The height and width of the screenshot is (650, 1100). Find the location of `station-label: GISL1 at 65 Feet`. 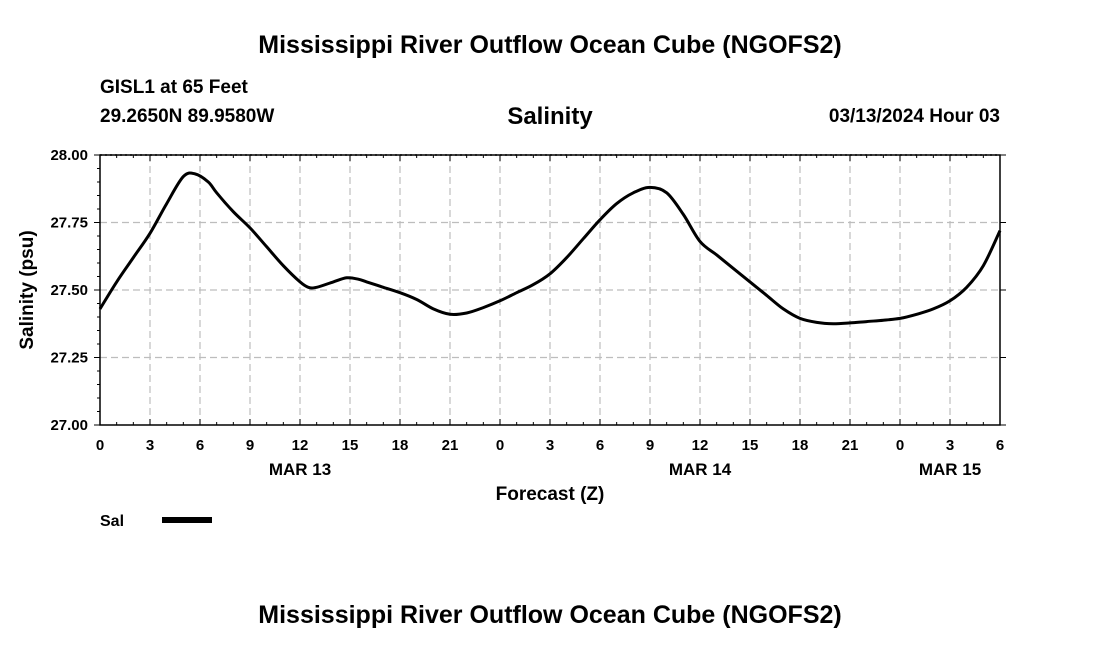

station-label: GISL1 at 65 Feet is located at coordinates (174, 87).